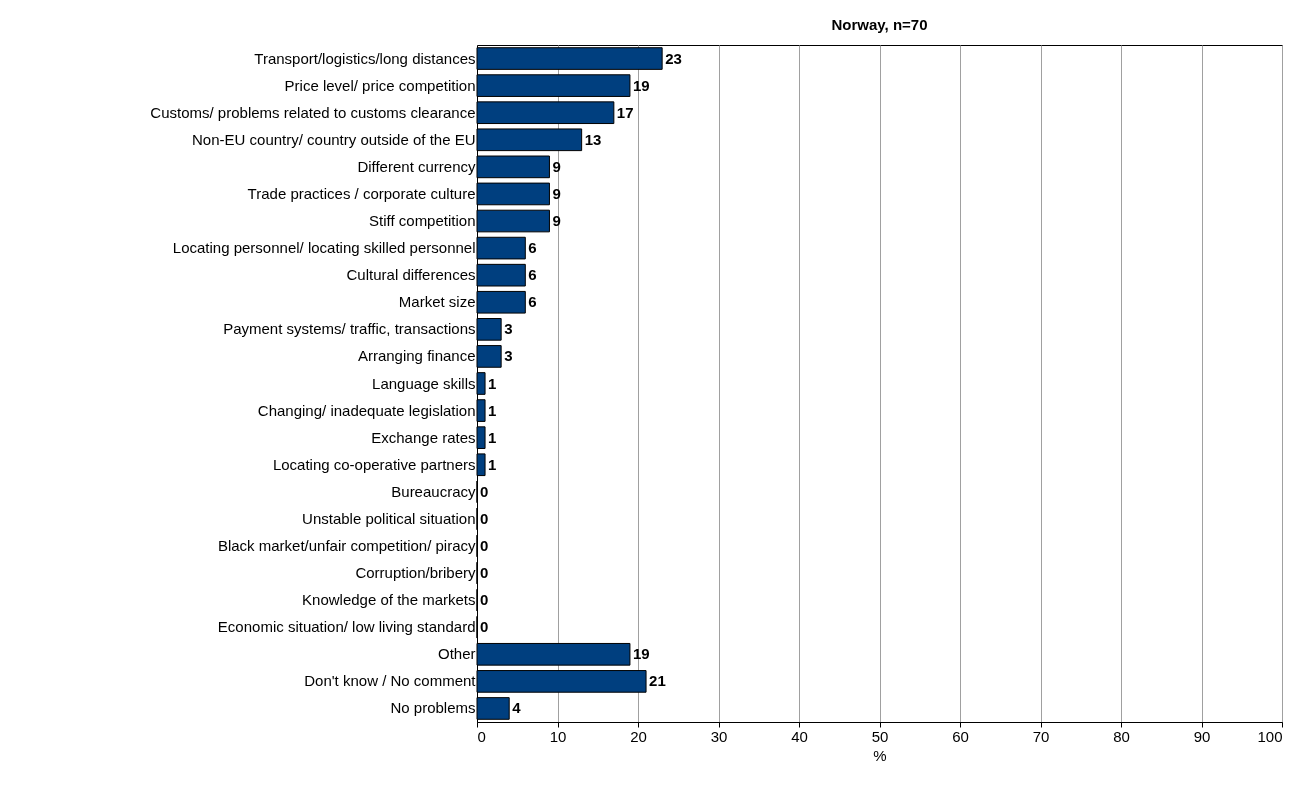 This screenshot has width=1312, height=785. Describe the element at coordinates (481, 736) in the screenshot. I see `x-tick-label: 0` at that location.